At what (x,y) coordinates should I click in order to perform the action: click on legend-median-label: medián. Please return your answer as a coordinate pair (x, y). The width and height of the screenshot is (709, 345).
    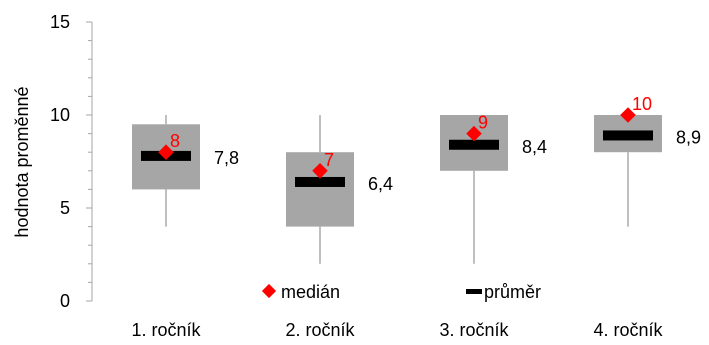
    Looking at the image, I should click on (310, 292).